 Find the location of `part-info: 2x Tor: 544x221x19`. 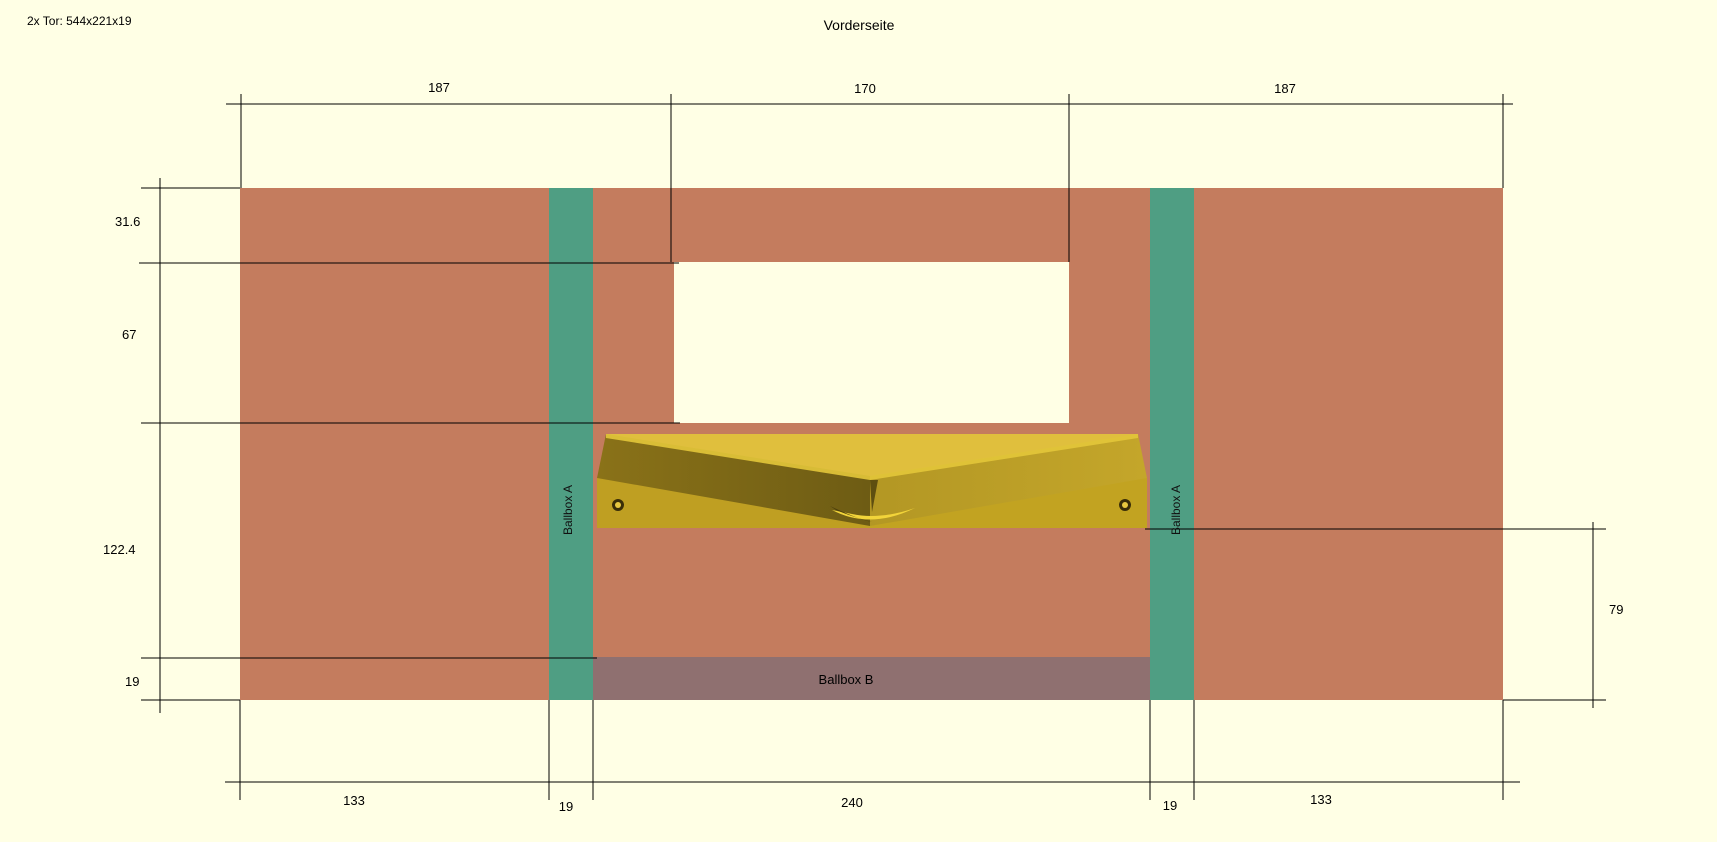

part-info: 2x Tor: 544x221x19 is located at coordinates (79, 21).